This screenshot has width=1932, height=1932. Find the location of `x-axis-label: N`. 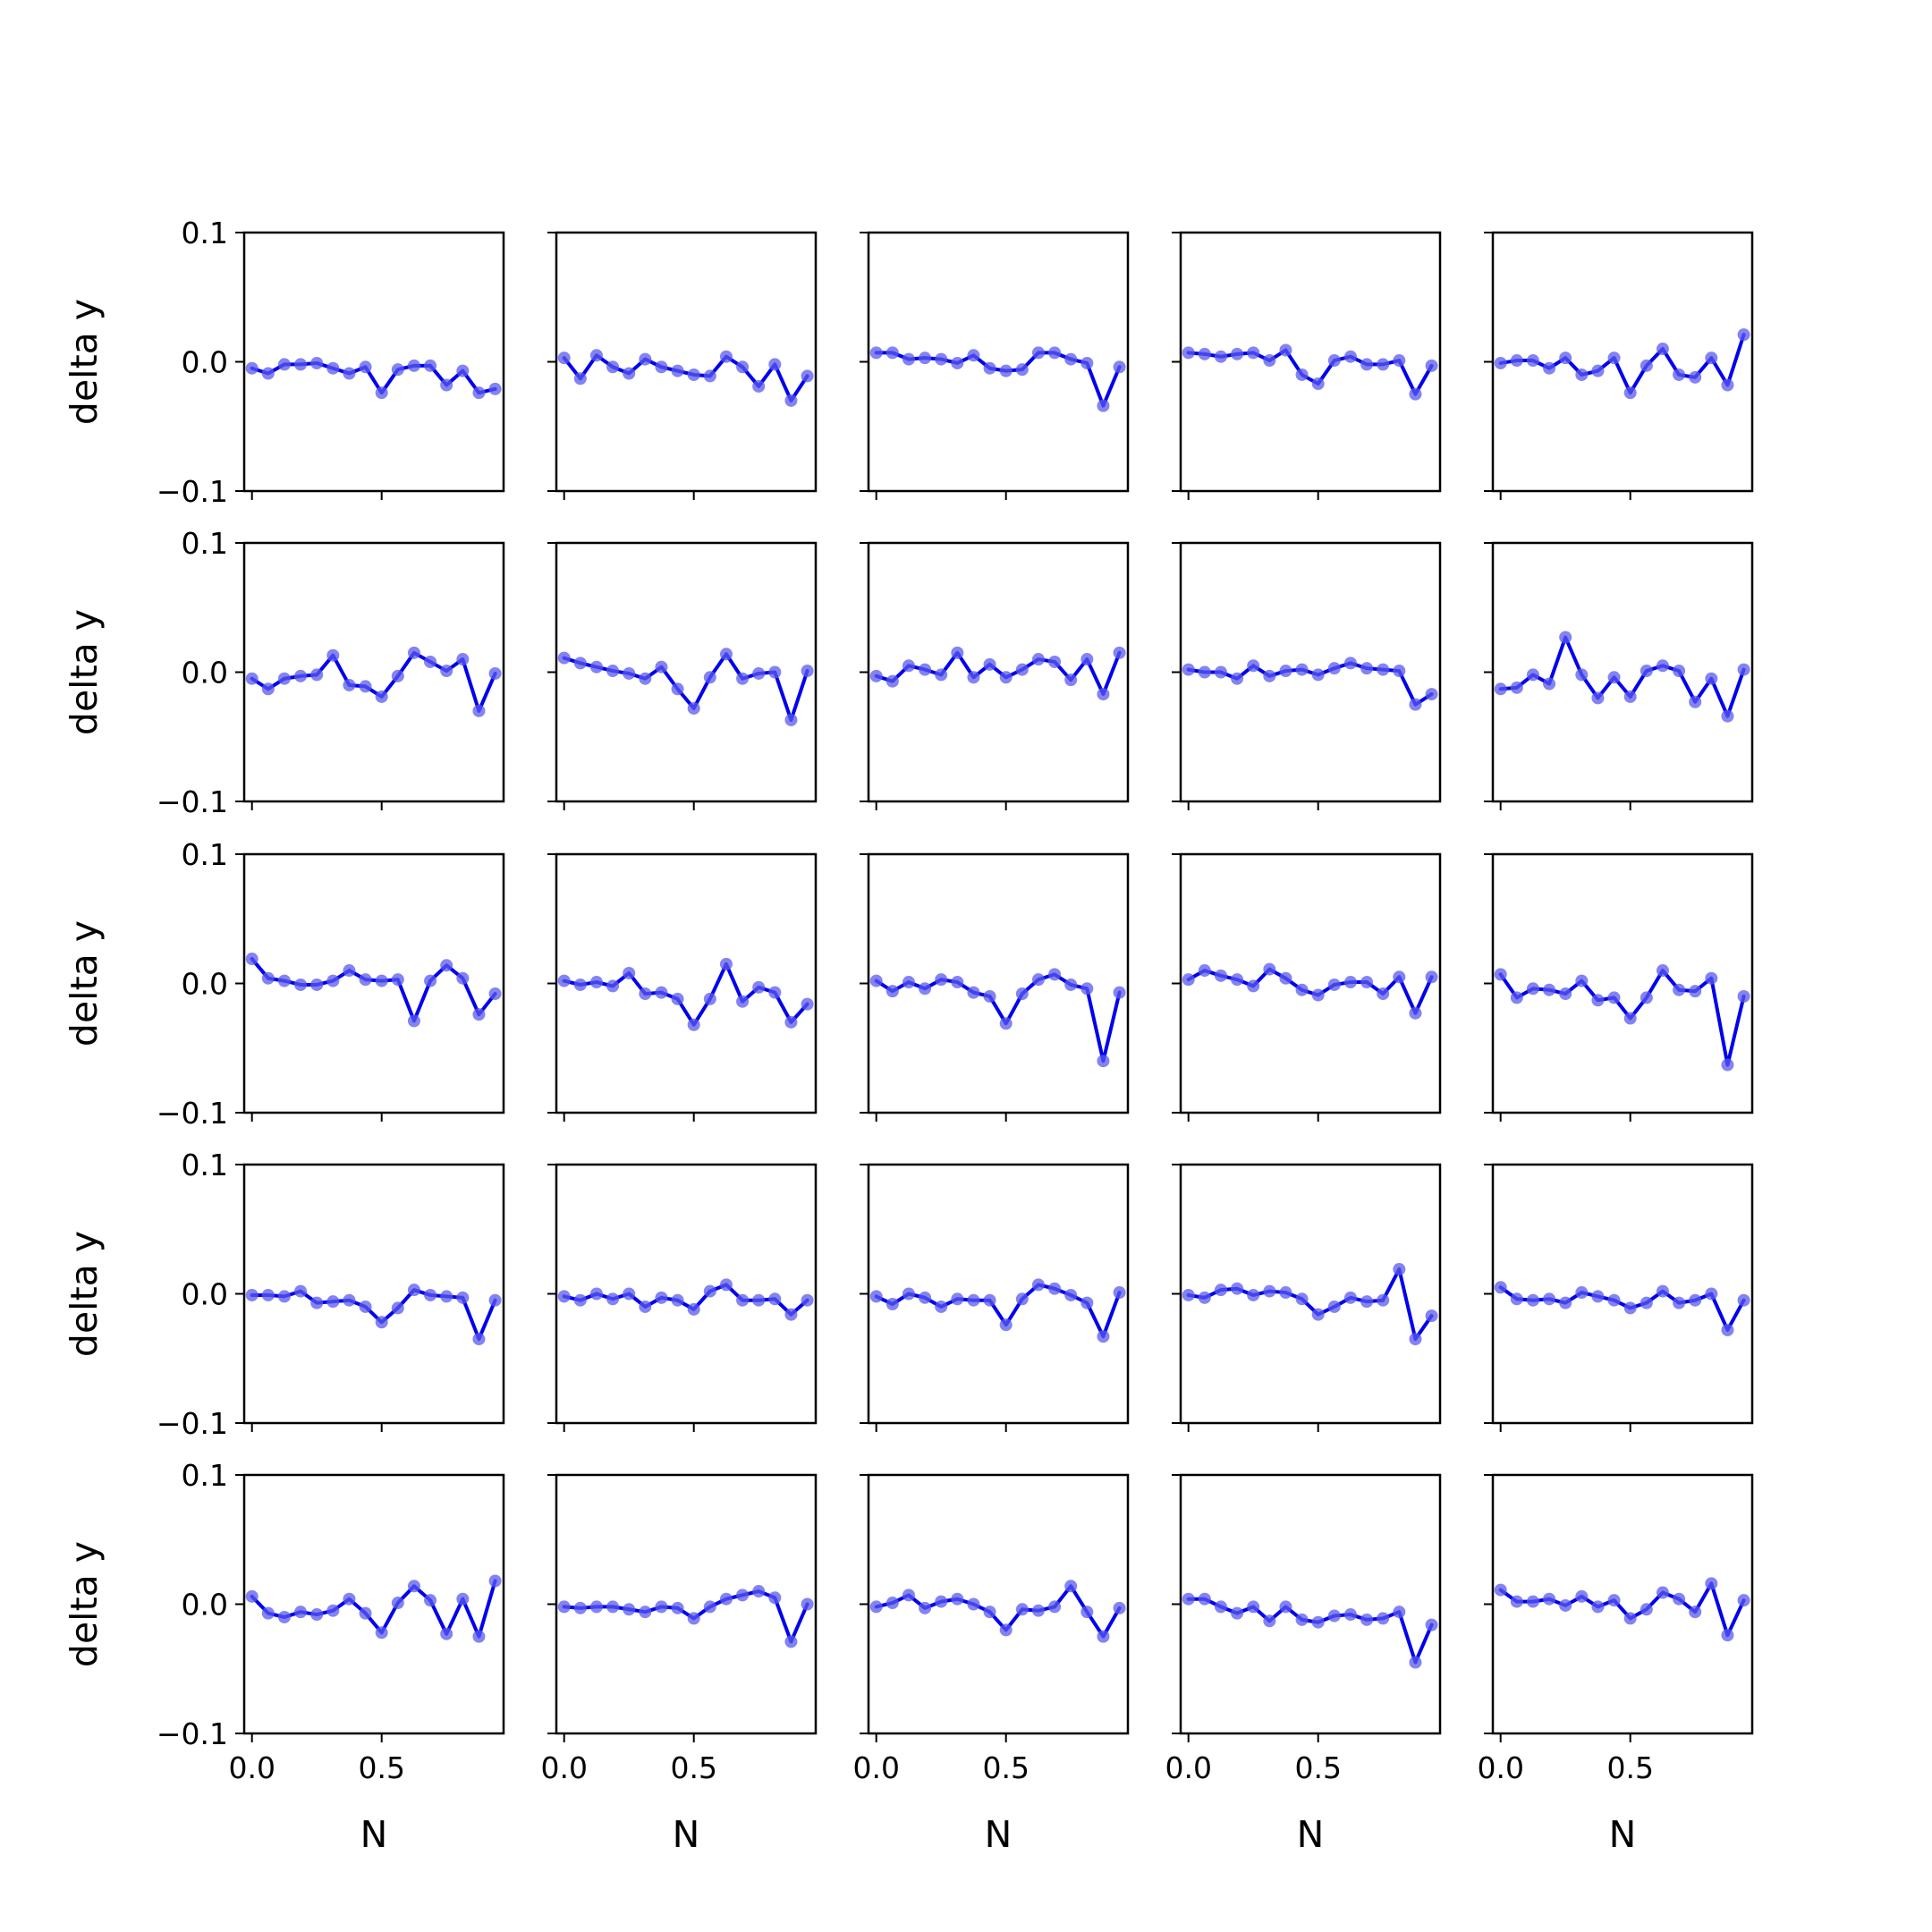

x-axis-label: N is located at coordinates (1311, 1834).